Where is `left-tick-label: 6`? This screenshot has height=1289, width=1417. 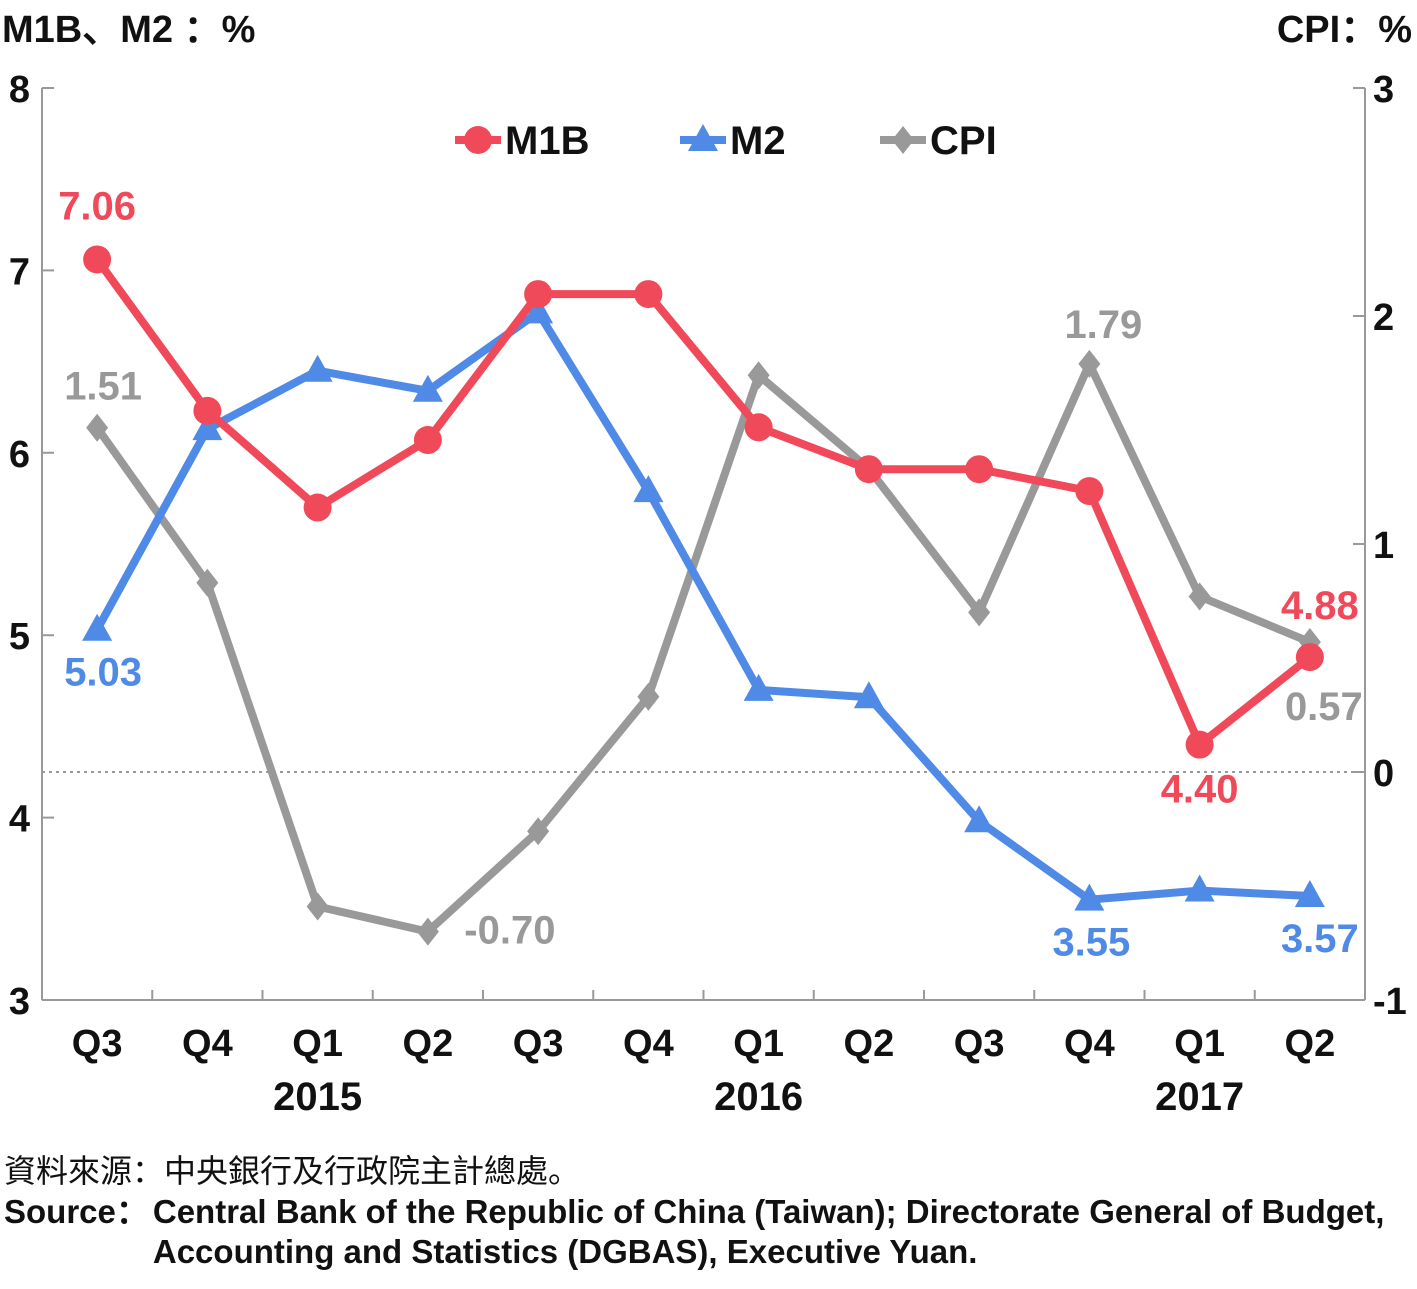 left-tick-label: 6 is located at coordinates (19, 455).